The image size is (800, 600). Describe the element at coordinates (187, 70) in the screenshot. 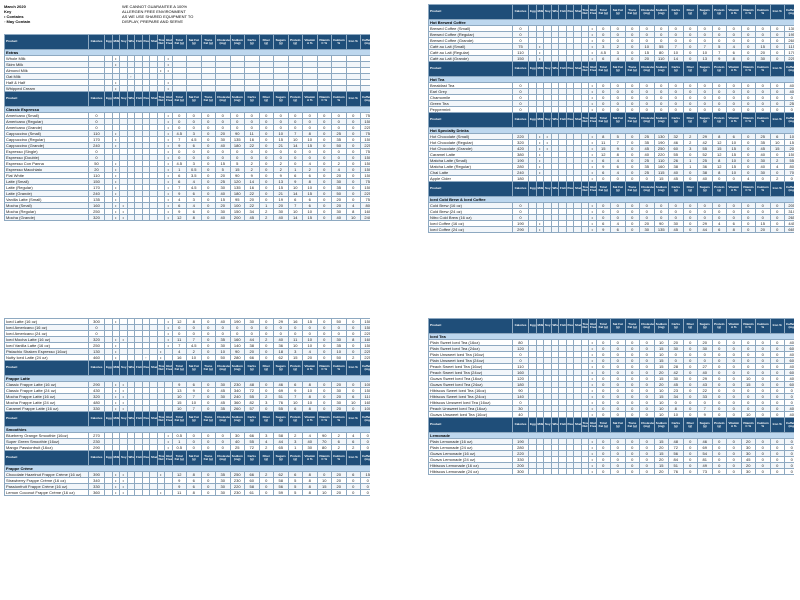

I see `product-row: Almond Milk • •` at that location.